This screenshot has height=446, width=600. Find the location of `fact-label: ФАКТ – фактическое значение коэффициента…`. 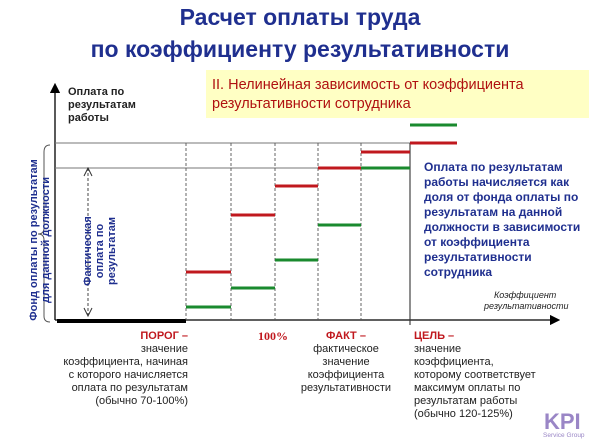

fact-label: ФАКТ – фактическое значение коэффициента… is located at coordinates (346, 362).